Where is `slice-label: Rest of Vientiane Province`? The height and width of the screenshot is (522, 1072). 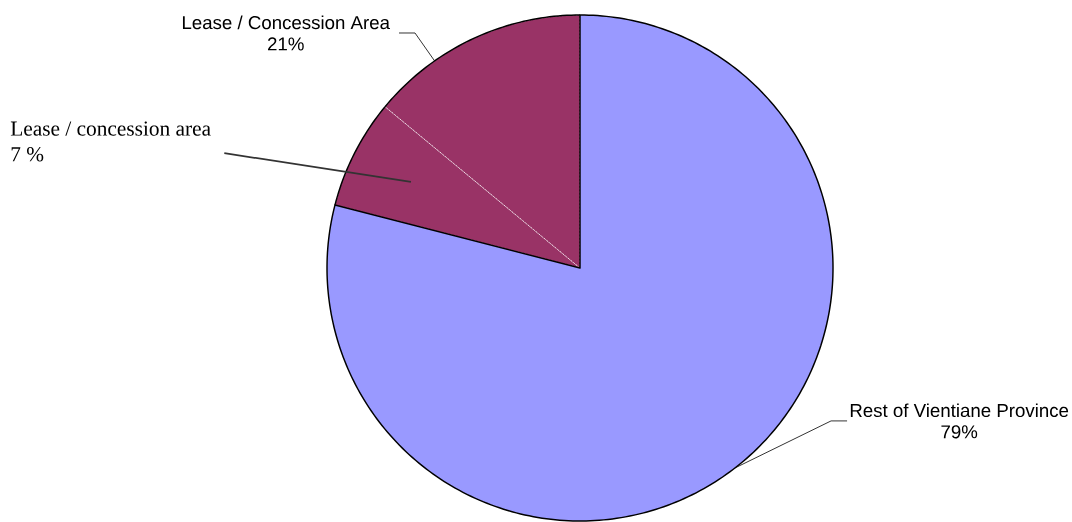
slice-label: Rest of Vientiane Province is located at coordinates (959, 410).